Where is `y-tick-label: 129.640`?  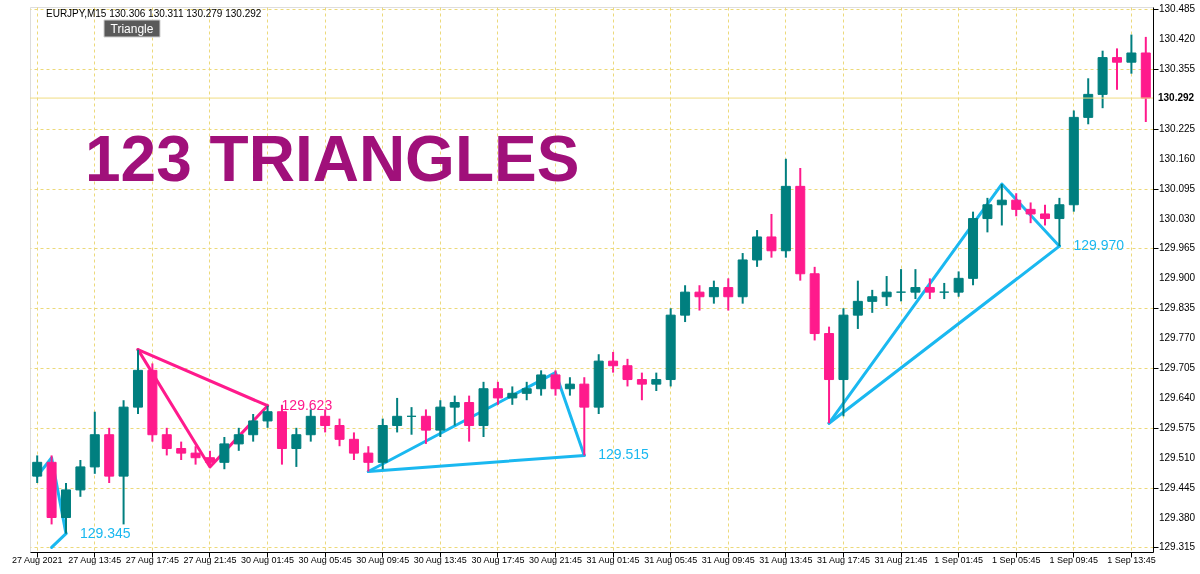
y-tick-label: 129.640 is located at coordinates (1177, 397).